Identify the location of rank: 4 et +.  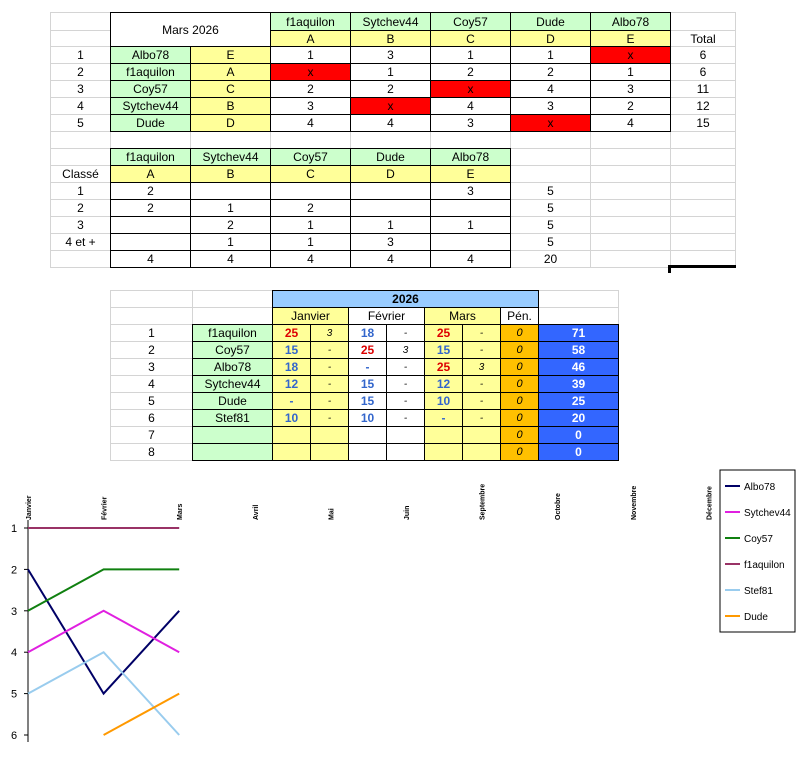
(80, 242).